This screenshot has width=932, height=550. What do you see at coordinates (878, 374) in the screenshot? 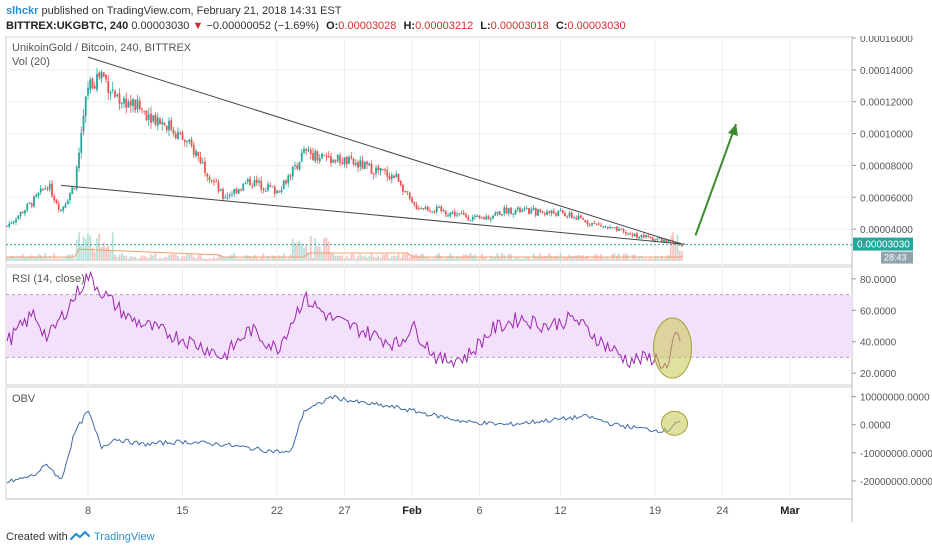
I see `rsi-y-tick-label: 20.0000` at bounding box center [878, 374].